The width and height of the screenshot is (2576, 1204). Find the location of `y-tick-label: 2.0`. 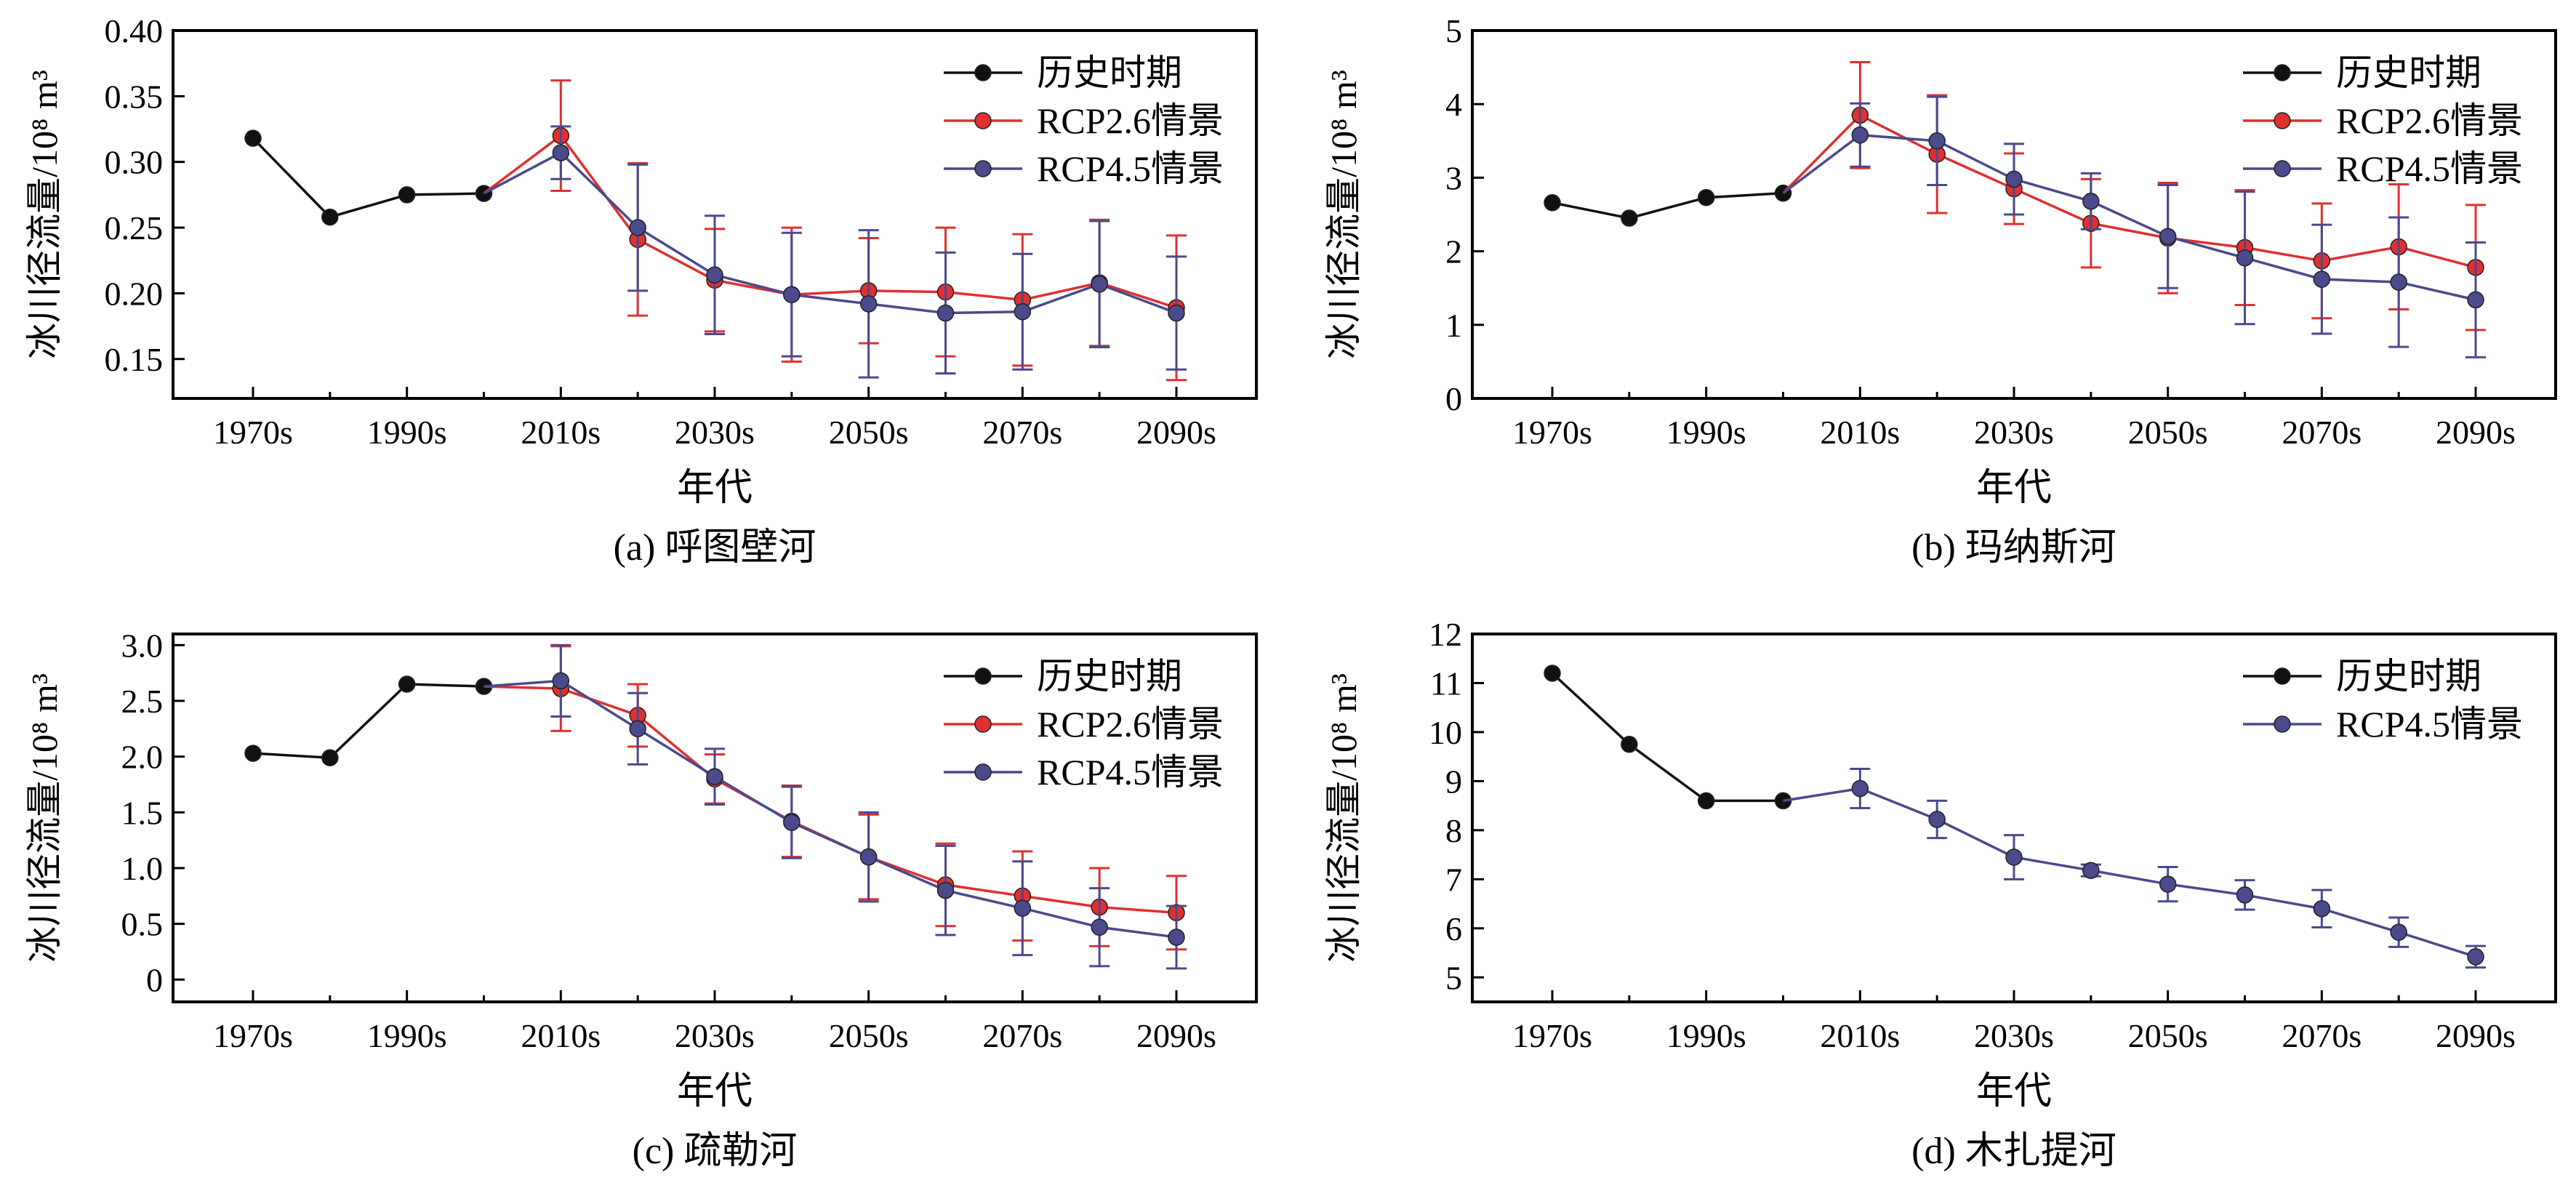

y-tick-label: 2.0 is located at coordinates (142, 757).